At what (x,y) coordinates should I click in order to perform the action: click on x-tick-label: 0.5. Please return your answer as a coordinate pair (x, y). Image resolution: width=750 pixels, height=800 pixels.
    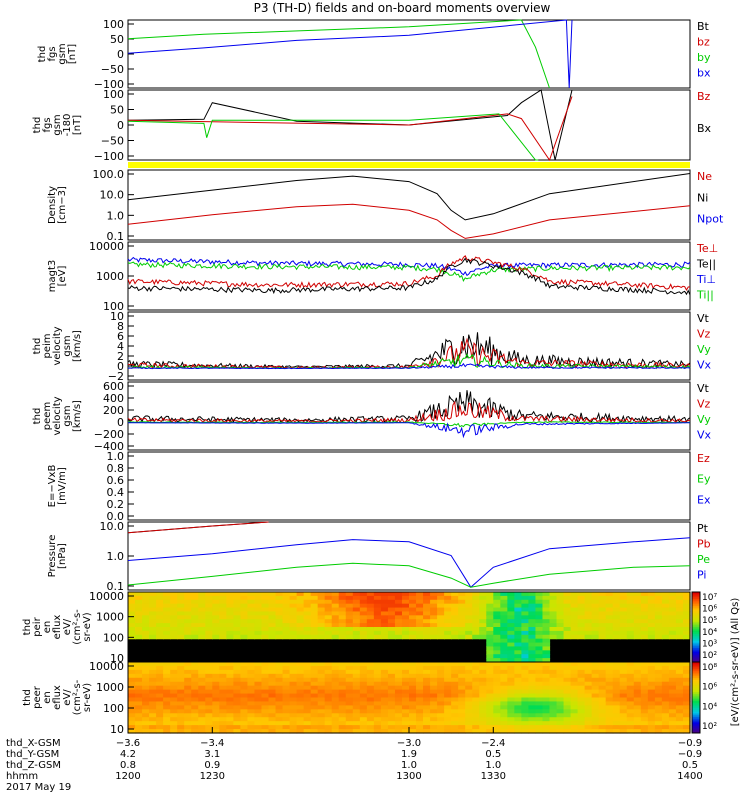
    Looking at the image, I should click on (690, 765).